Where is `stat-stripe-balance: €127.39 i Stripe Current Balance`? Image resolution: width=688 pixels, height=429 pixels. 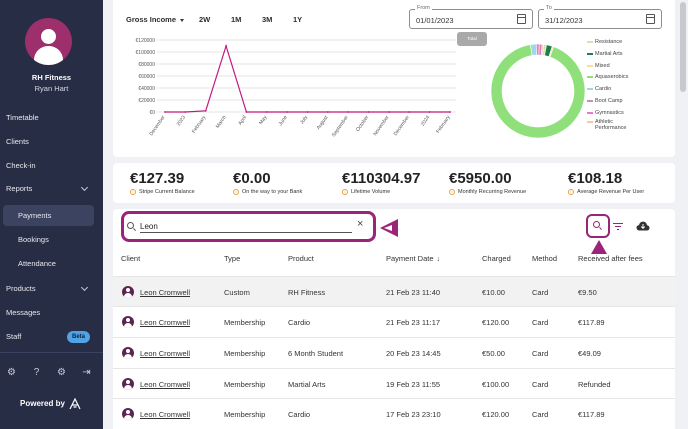 stat-stripe-balance: €127.39 i Stripe Current Balance is located at coordinates (162, 182).